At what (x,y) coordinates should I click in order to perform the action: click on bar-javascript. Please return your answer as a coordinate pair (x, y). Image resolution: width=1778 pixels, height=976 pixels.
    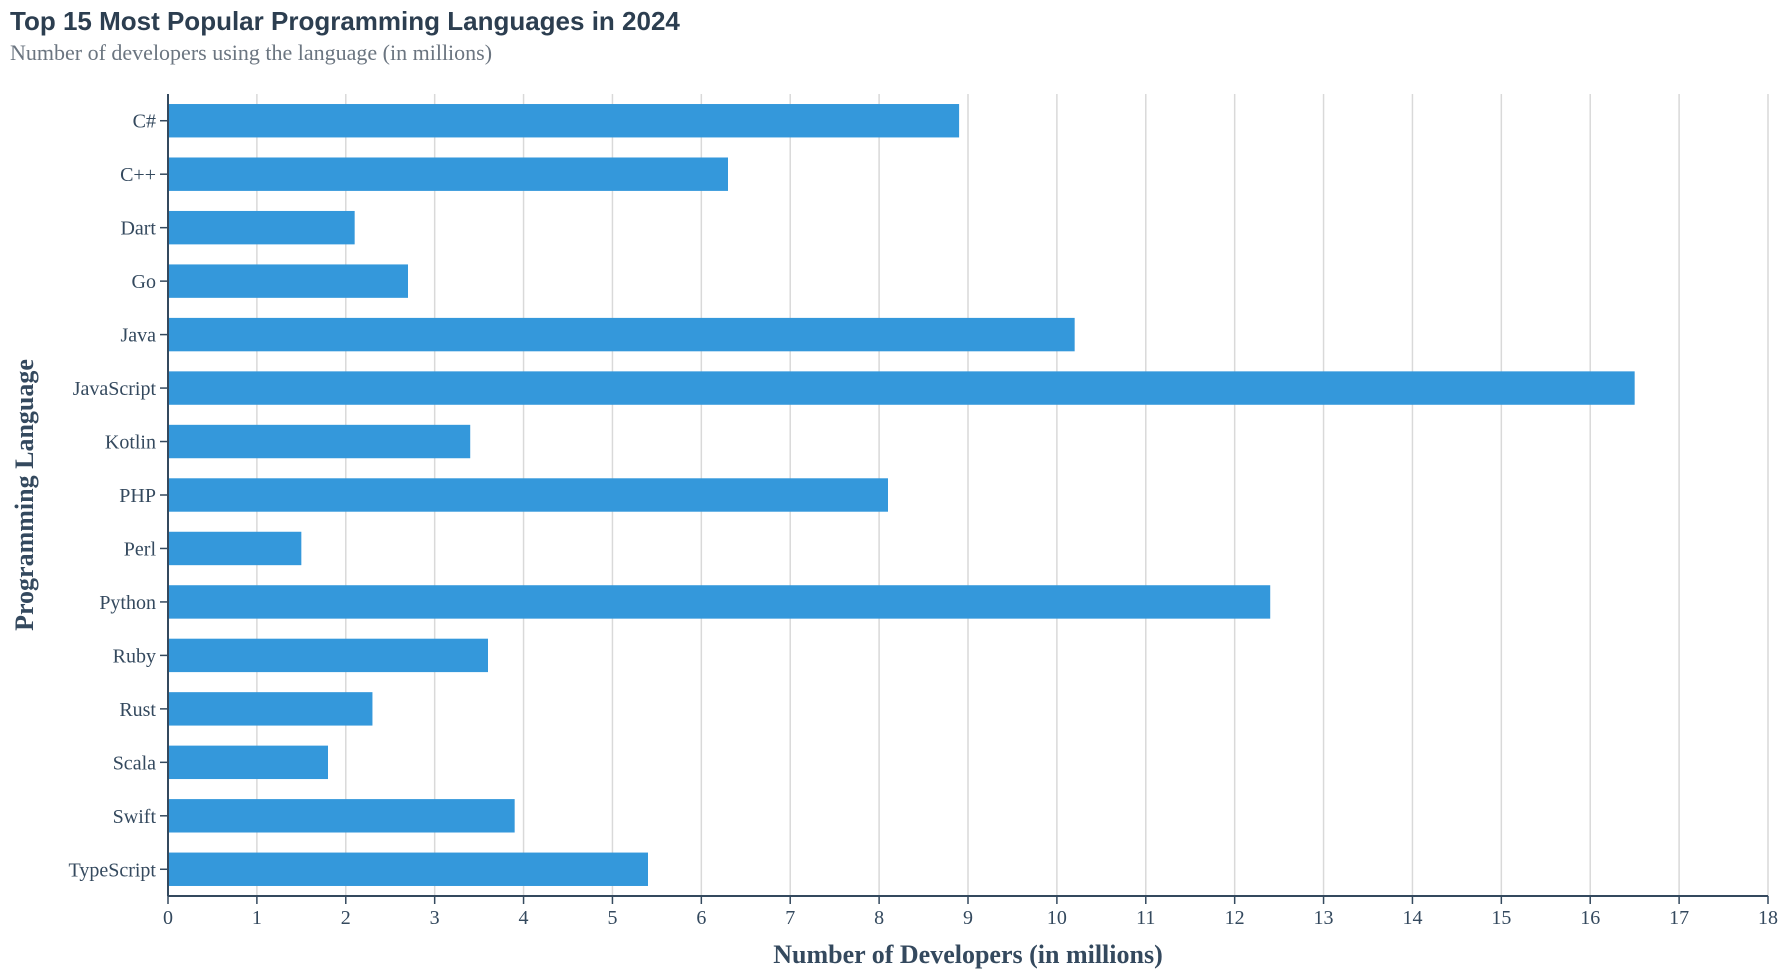
    Looking at the image, I should click on (901, 388).